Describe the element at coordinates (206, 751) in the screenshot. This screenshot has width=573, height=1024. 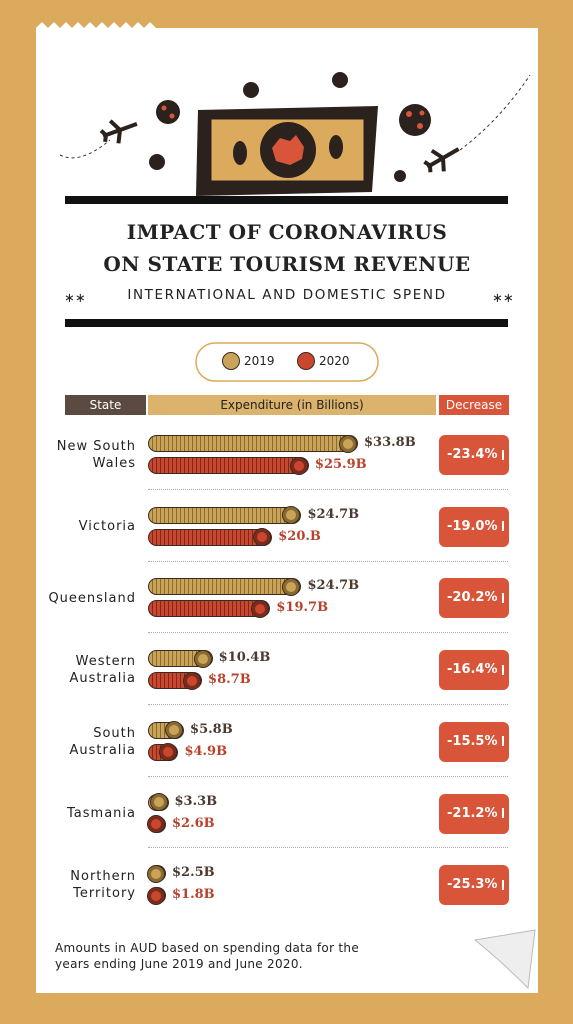
I see `value-label: $4.9B` at that location.